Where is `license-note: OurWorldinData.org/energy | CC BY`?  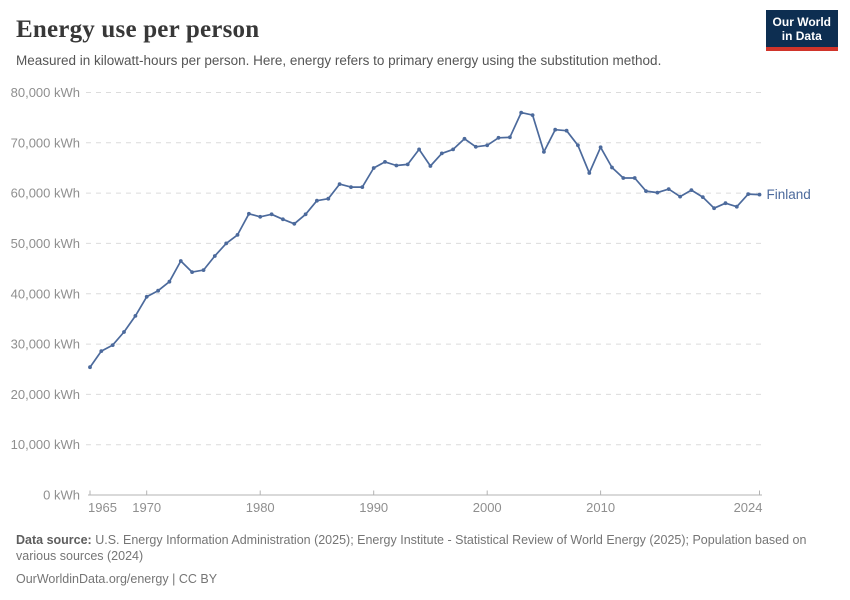
license-note: OurWorldinData.org/energy | CC BY is located at coordinates (419, 579).